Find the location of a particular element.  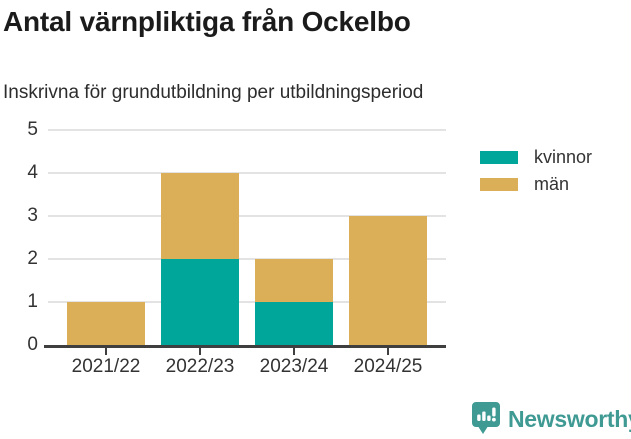

bar-segment-män-2023/24 is located at coordinates (294, 280).